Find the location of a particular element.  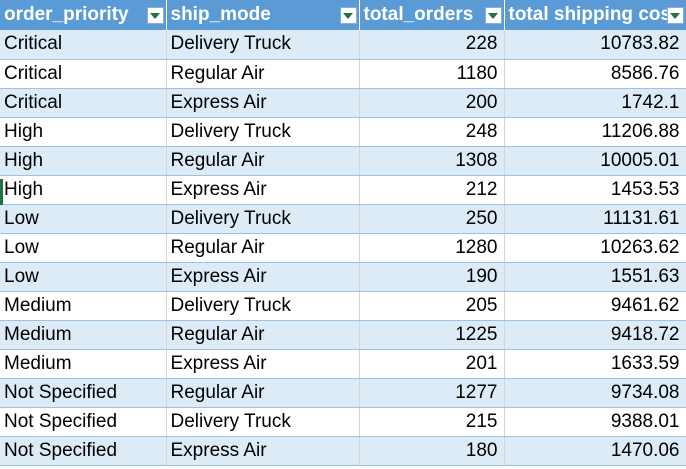

cell-total-orders: 200 is located at coordinates (432, 103).